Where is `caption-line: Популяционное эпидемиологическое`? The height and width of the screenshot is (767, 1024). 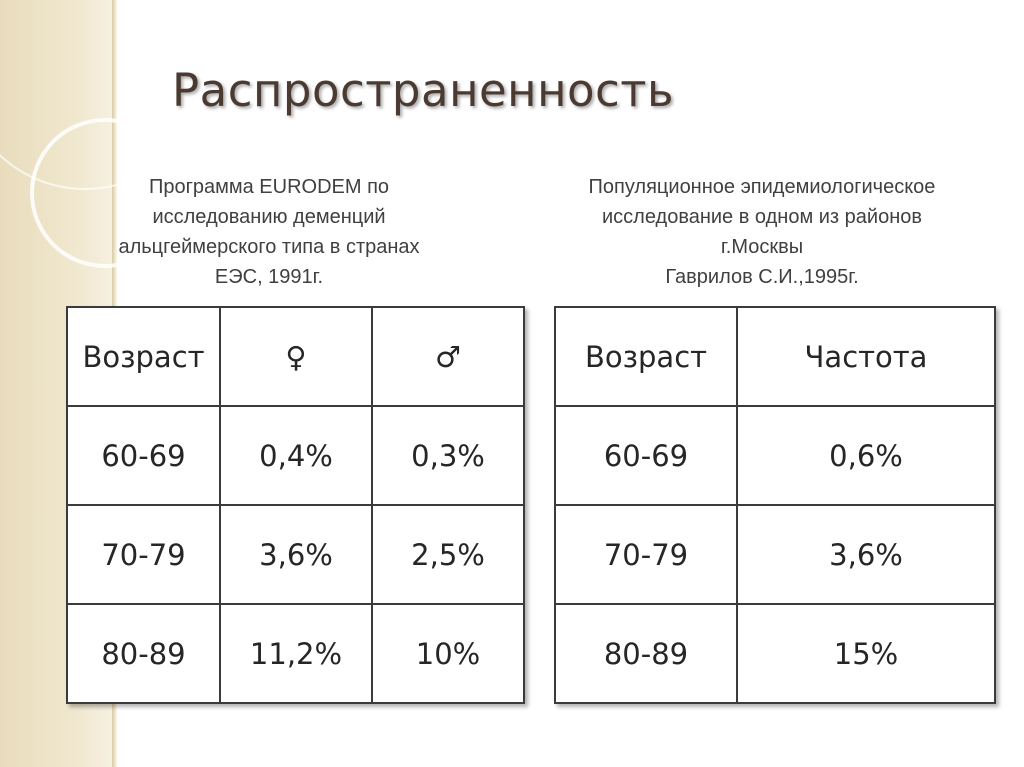
caption-line: Популяционное эпидемиологическое is located at coordinates (762, 187).